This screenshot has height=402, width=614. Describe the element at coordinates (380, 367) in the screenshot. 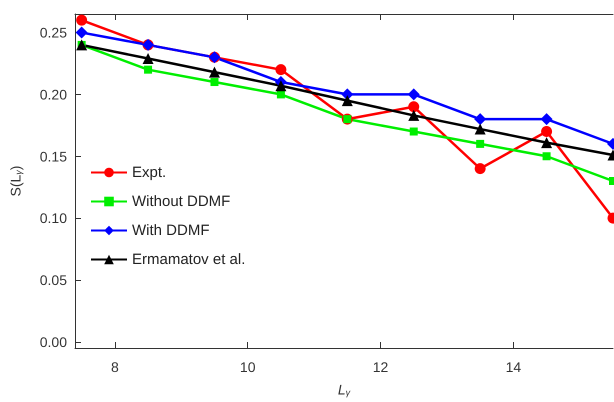

I see `x-tick-label: 12` at that location.